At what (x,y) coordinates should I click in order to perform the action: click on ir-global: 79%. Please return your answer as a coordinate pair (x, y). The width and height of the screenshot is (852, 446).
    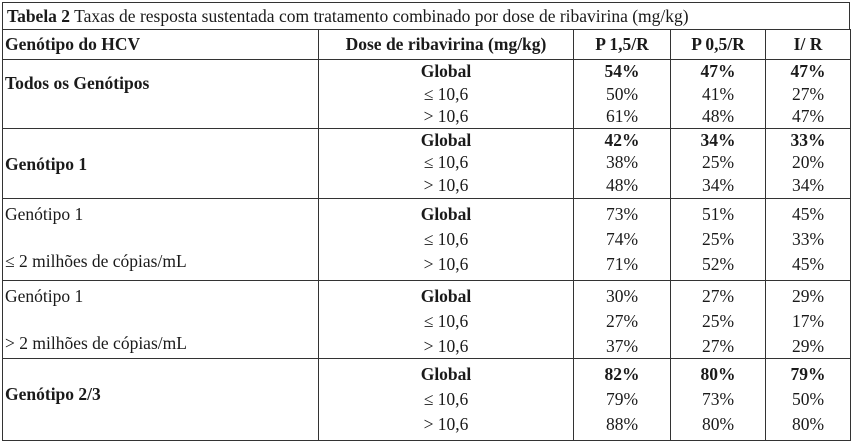
    Looking at the image, I should click on (808, 373).